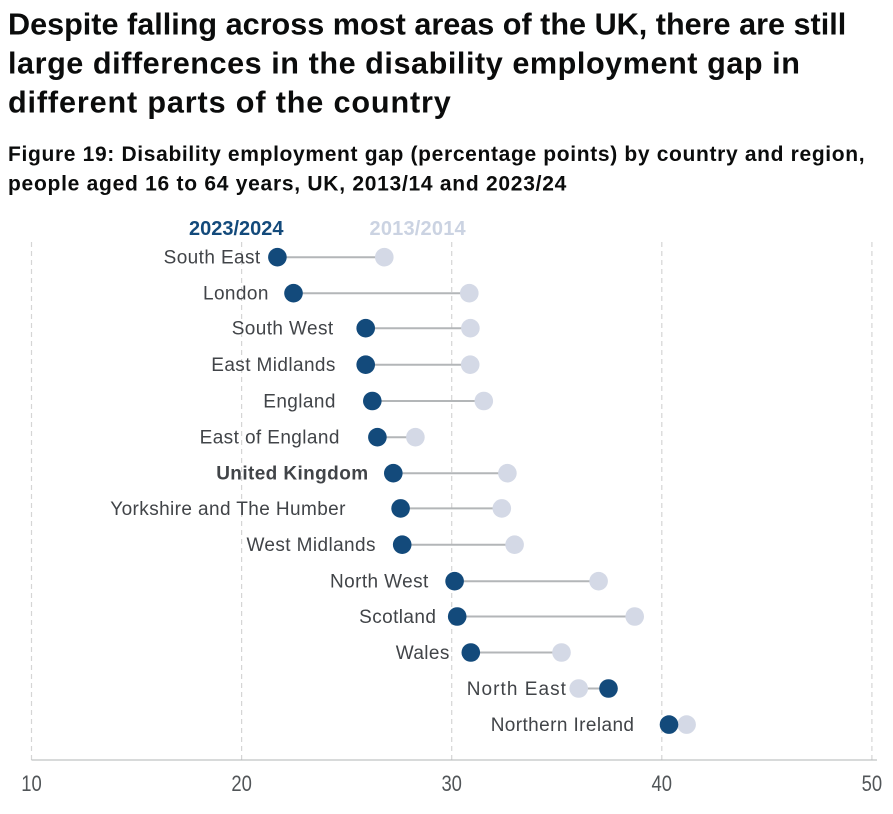  Describe the element at coordinates (310, 545) in the screenshot. I see `svg-text: West Midlands` at that location.